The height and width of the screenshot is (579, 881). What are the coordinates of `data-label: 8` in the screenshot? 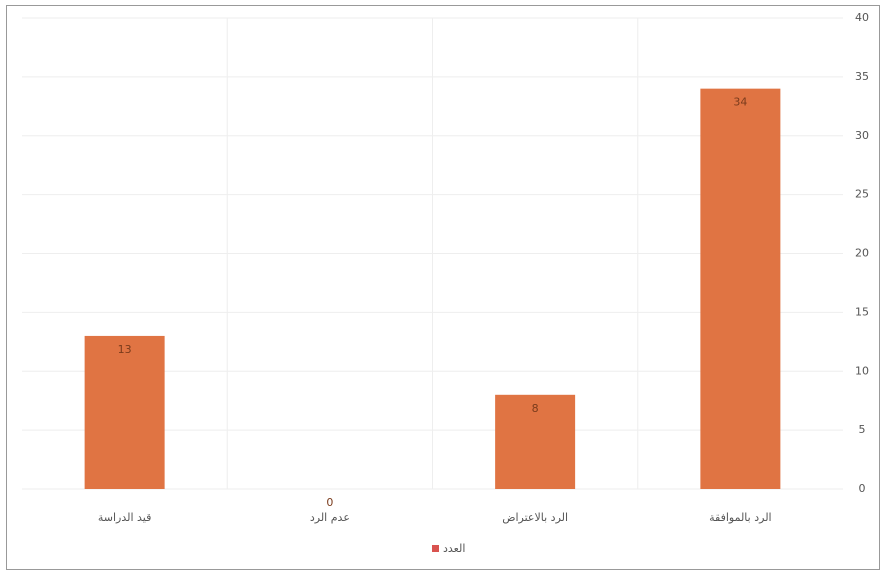 It's located at (535, 408).